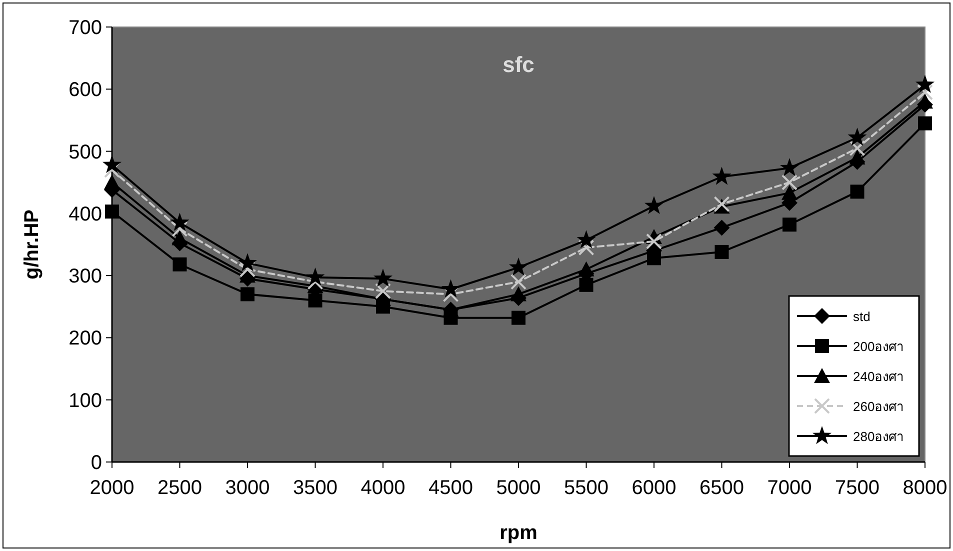 This screenshot has height=551, width=953. I want to click on y-tick-label: 400, so click(85, 214).